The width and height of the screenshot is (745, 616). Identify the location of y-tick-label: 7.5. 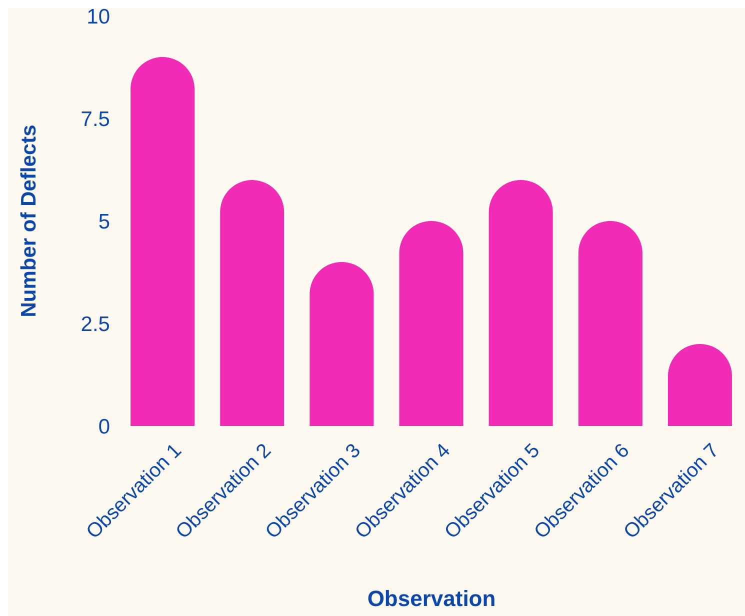
(95, 119).